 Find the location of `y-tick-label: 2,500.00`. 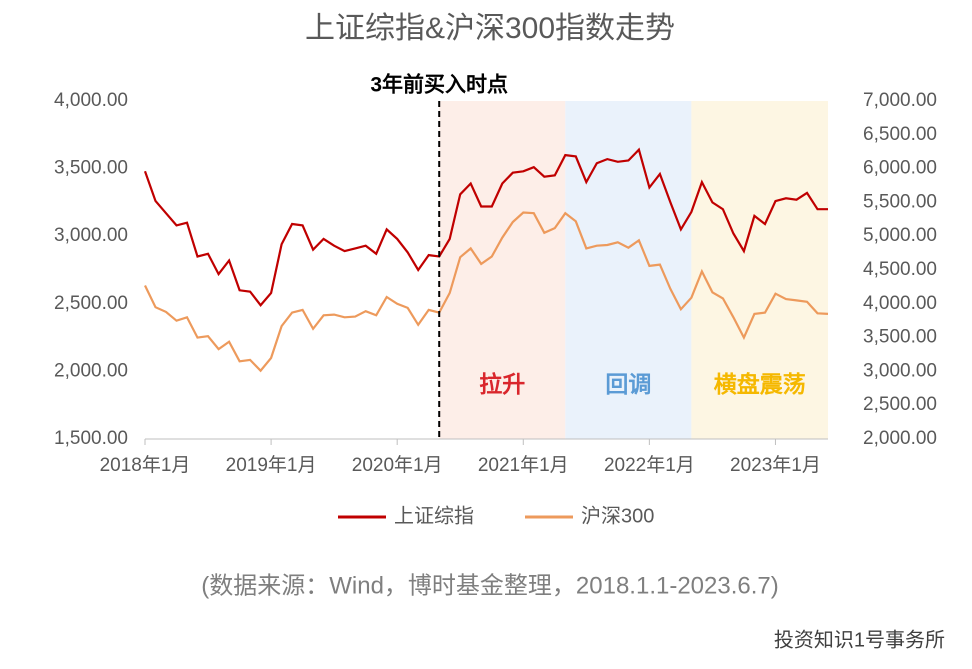

y-tick-label: 2,500.00 is located at coordinates (91, 303).